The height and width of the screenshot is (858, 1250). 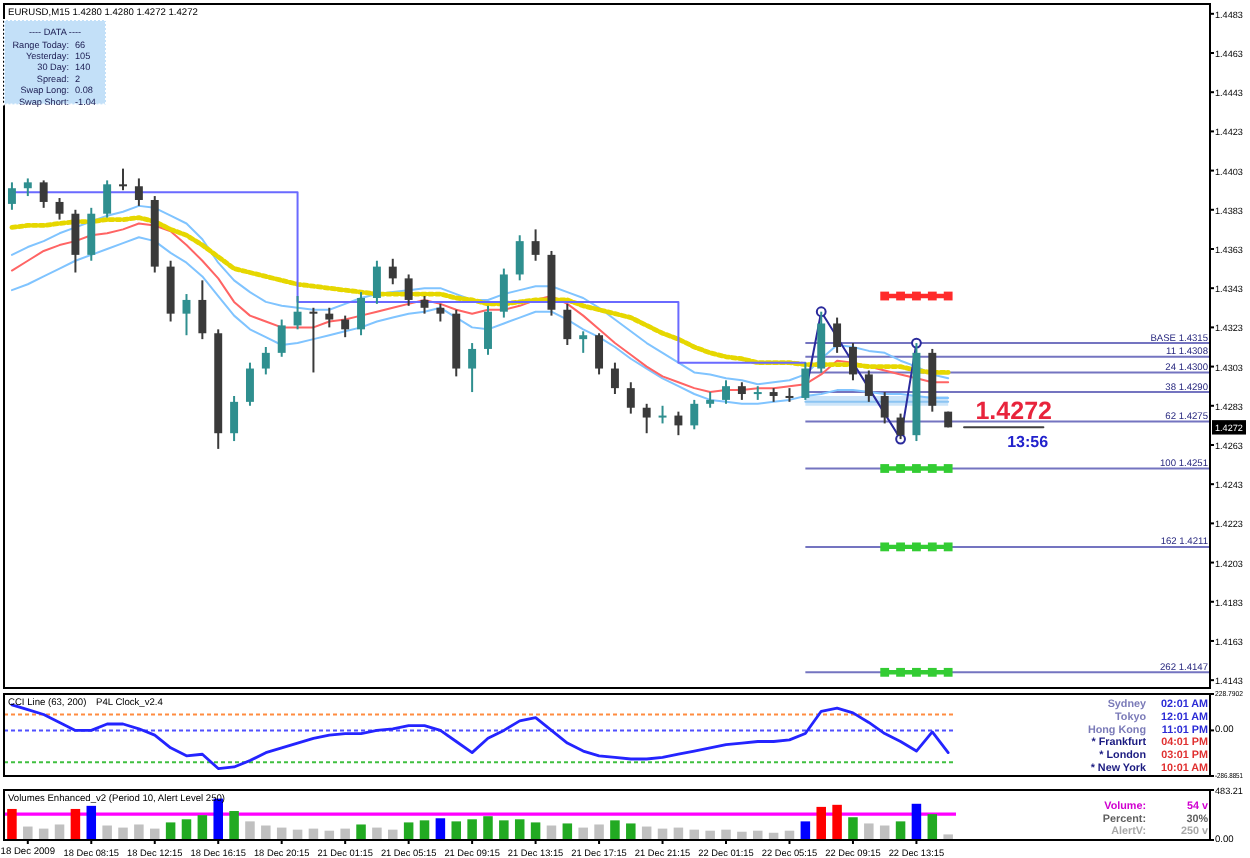 What do you see at coordinates (1014, 411) in the screenshot?
I see `annotation: 1.4272` at bounding box center [1014, 411].